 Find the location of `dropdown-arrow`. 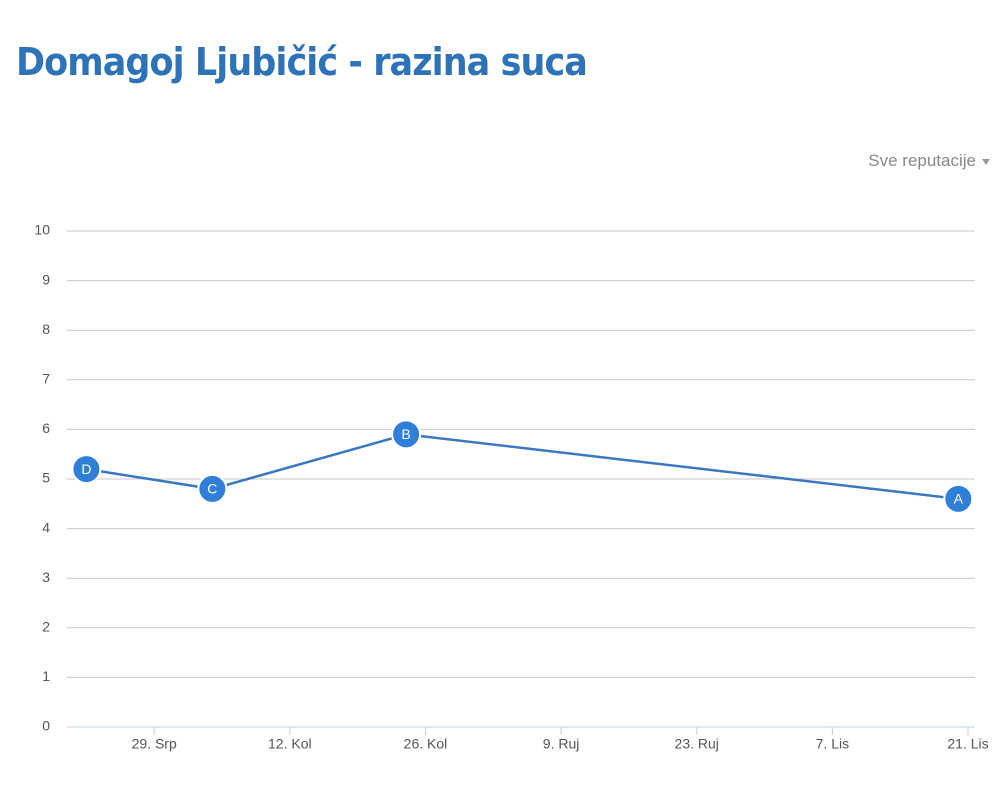

dropdown-arrow is located at coordinates (986, 161).